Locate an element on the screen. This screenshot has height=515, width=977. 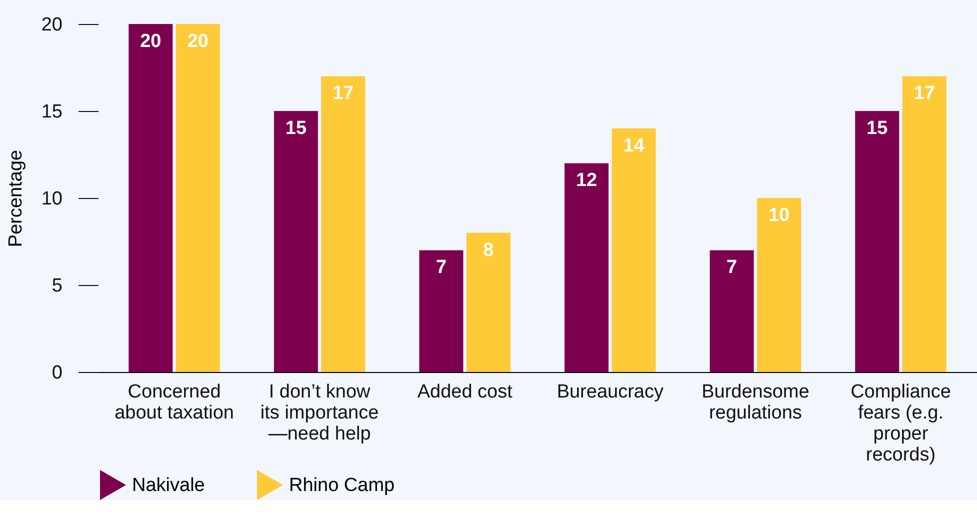
data-label: 10 is located at coordinates (779, 215).